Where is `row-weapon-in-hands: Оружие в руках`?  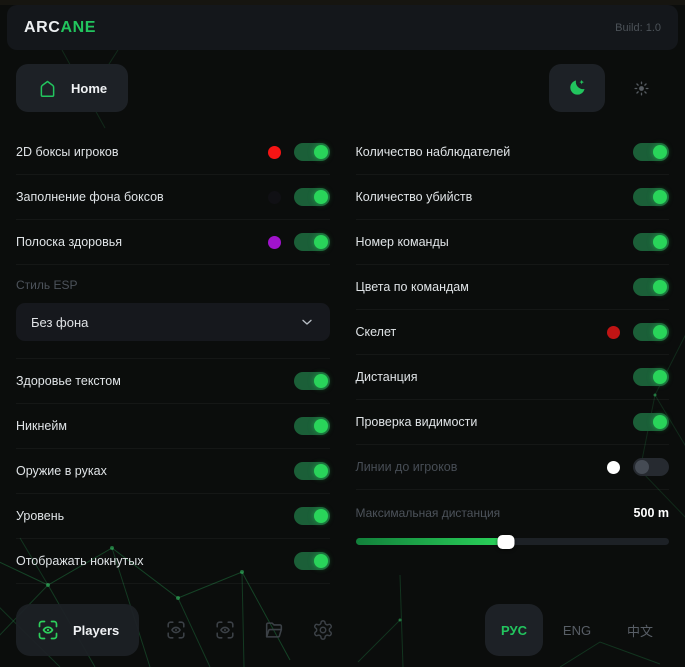
row-weapon-in-hands: Оружие в руках is located at coordinates (173, 471).